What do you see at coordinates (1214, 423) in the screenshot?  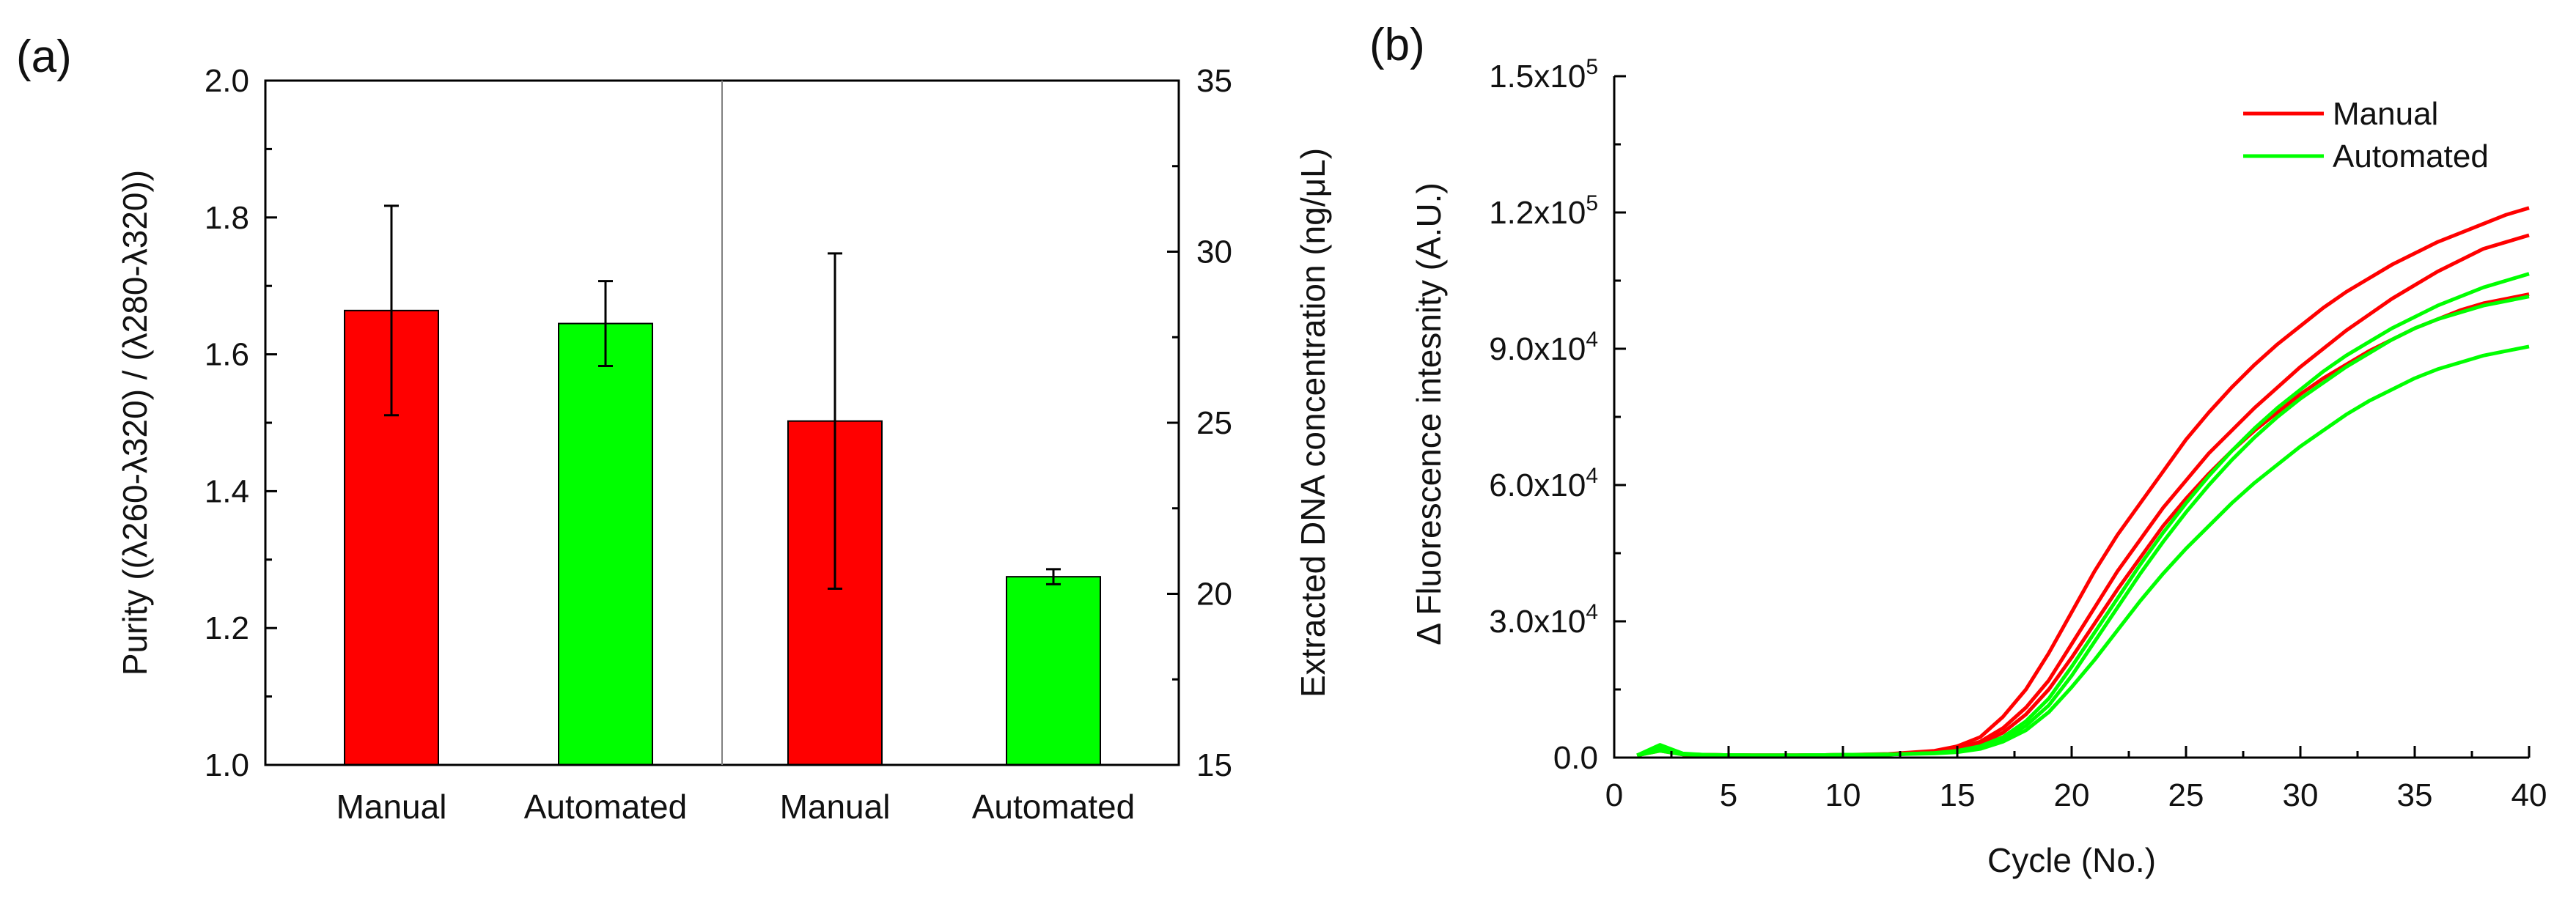 I see `right-tick-label: 25` at bounding box center [1214, 423].